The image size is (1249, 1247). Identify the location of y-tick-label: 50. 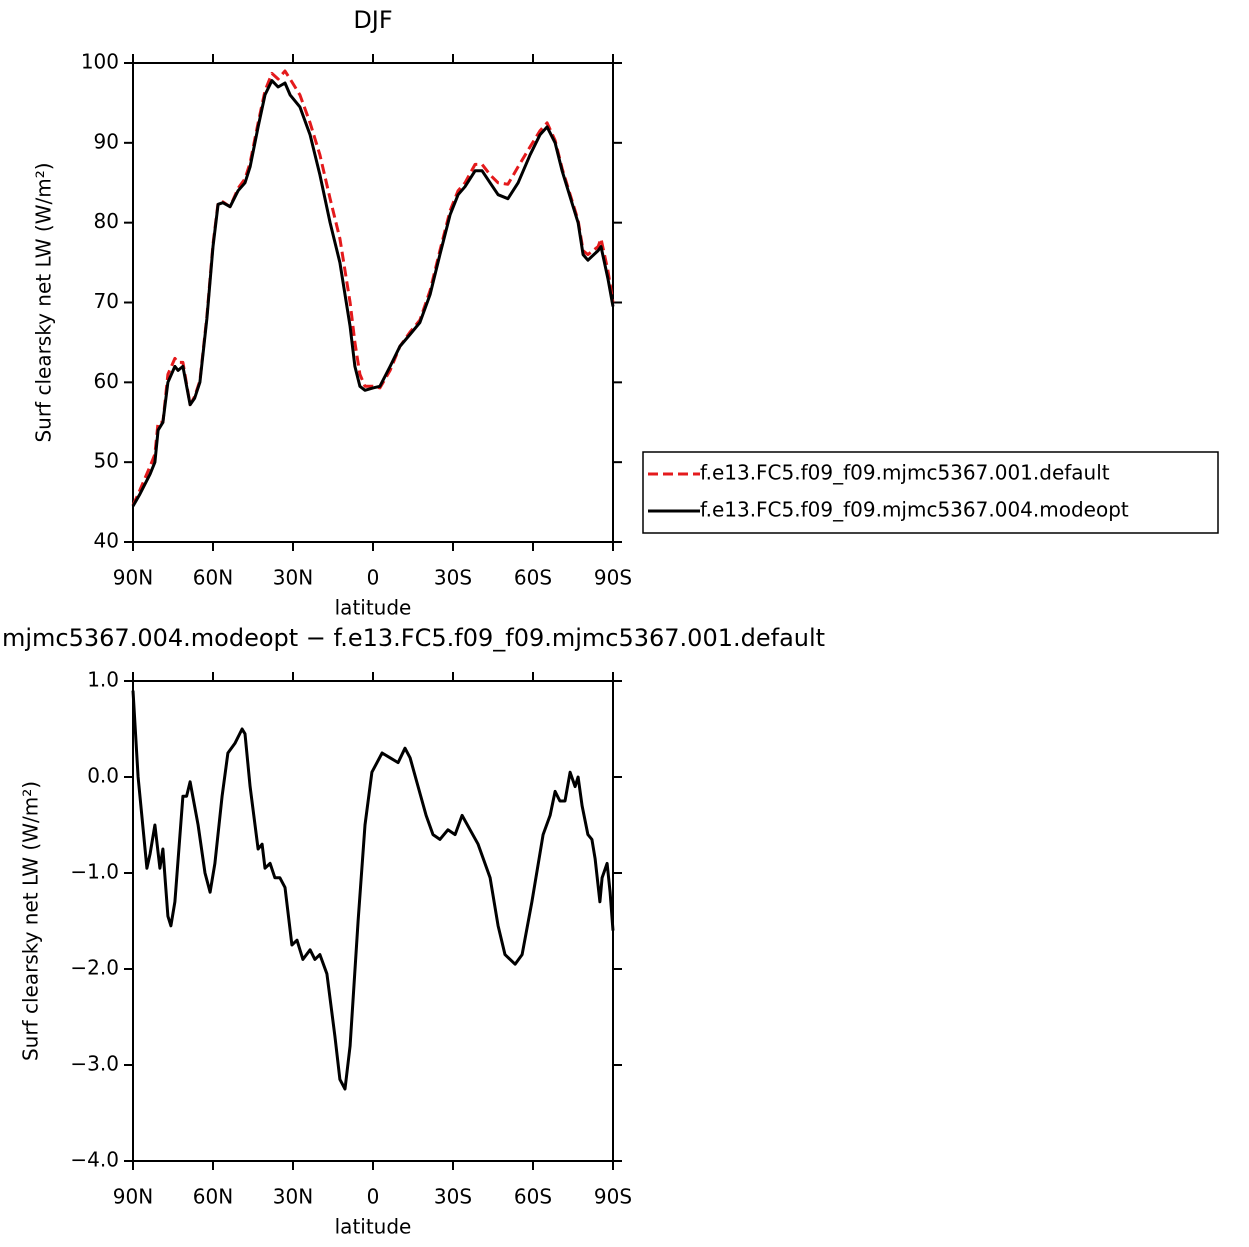
(106, 461).